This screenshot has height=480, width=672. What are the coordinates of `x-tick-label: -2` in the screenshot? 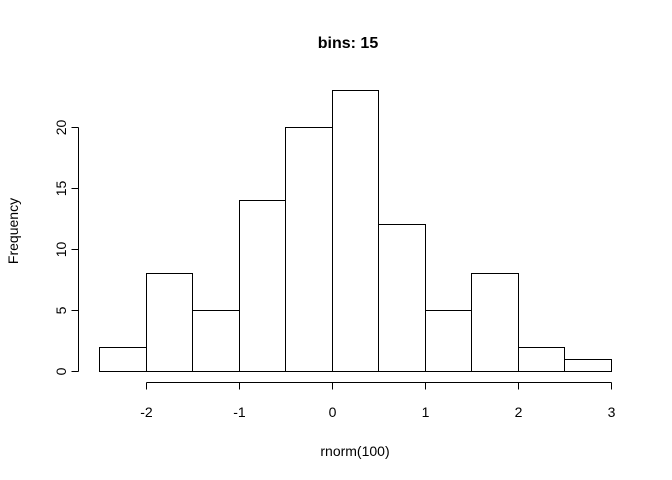 It's located at (146, 412).